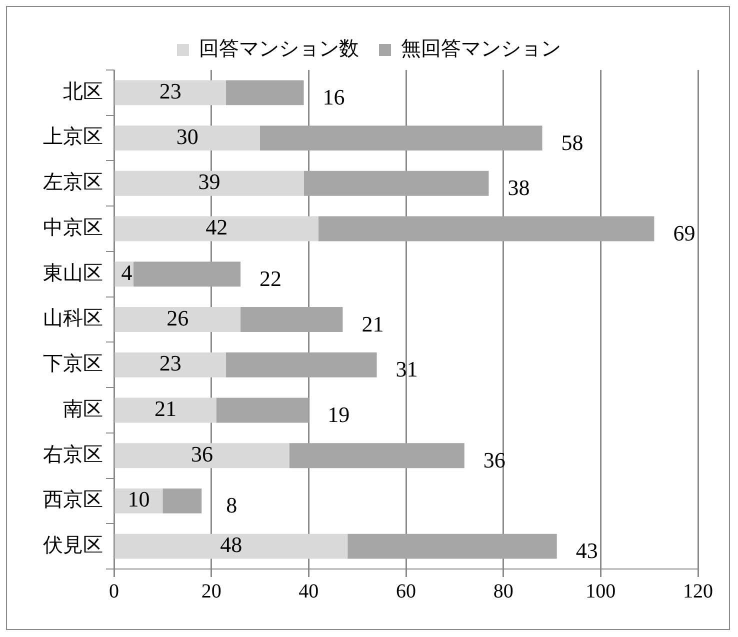  Describe the element at coordinates (684, 233) in the screenshot. I see `data-label: 69` at that location.